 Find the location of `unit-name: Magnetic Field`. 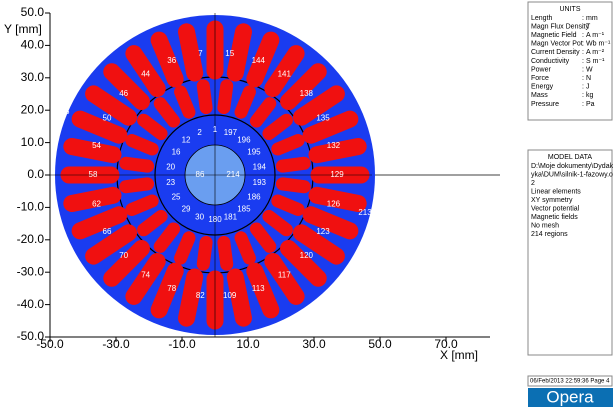

unit-name: Magnetic Field is located at coordinates (554, 35).